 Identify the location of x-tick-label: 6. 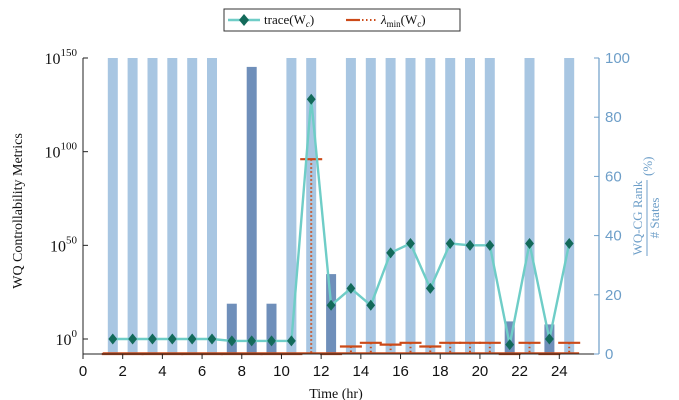
(202, 371).